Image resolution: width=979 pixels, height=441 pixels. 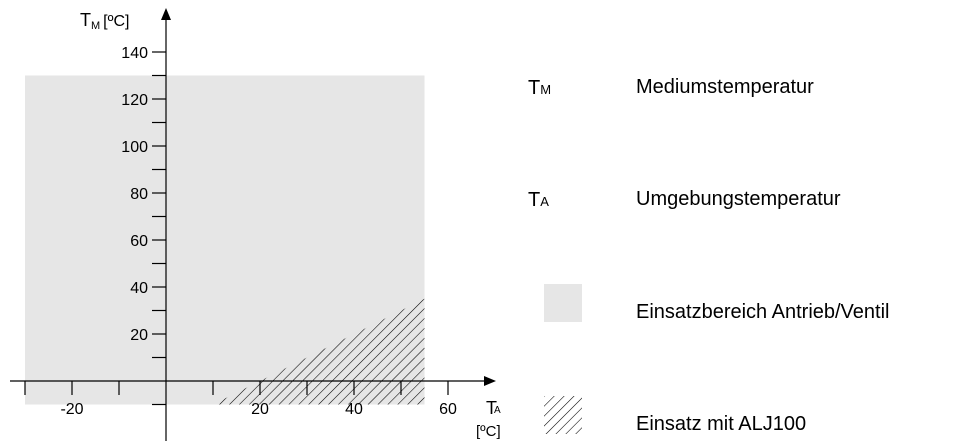 What do you see at coordinates (563, 303) in the screenshot?
I see `gray-swatch-icon` at bounding box center [563, 303].